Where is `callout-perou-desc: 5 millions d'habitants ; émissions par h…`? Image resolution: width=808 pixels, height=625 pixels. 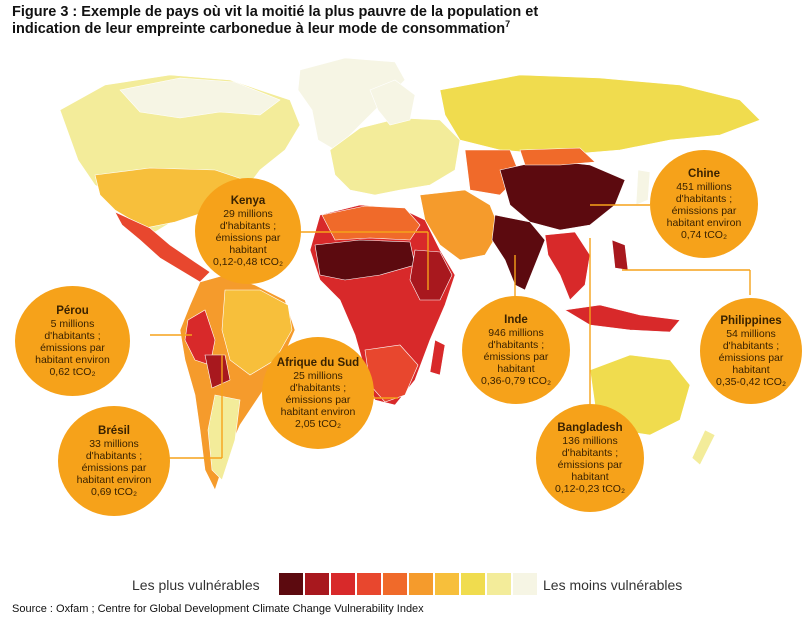
callout-perou-desc: 5 millions d'habitants ; émissions par h… is located at coordinates (72, 347).